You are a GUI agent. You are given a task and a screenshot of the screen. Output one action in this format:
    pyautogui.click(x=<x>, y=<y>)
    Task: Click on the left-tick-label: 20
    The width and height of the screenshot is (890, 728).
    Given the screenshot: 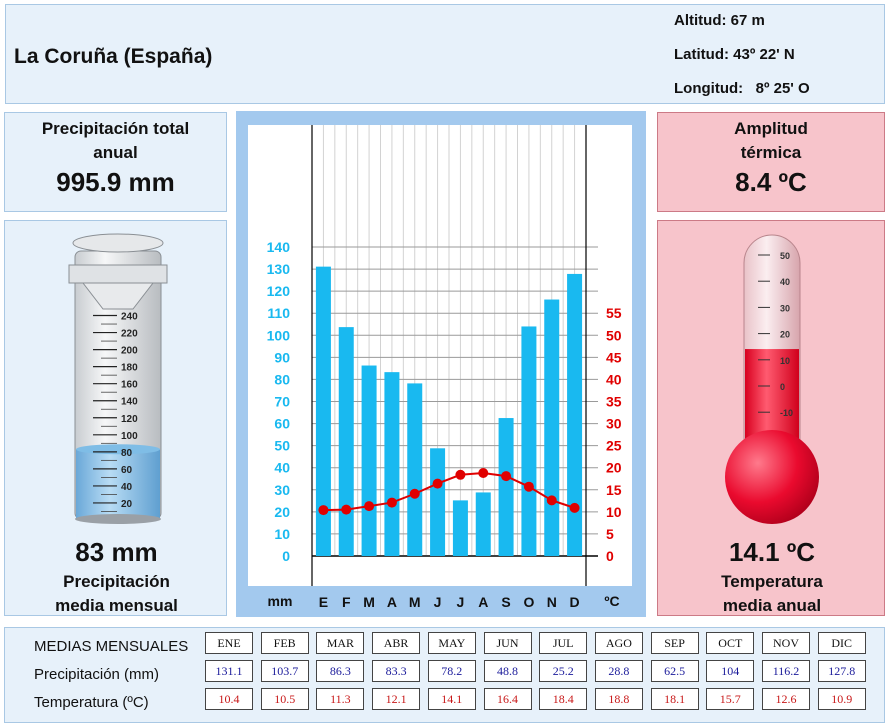 What is the action you would take?
    pyautogui.click(x=282, y=512)
    